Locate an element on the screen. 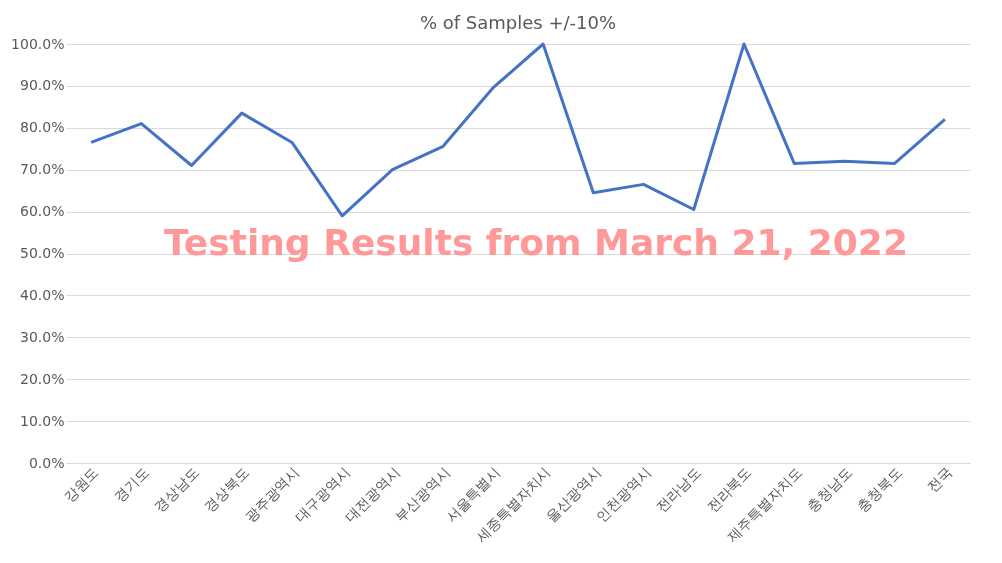 This screenshot has height=563, width=1002. y-tick-label: 60.0% is located at coordinates (42, 211).